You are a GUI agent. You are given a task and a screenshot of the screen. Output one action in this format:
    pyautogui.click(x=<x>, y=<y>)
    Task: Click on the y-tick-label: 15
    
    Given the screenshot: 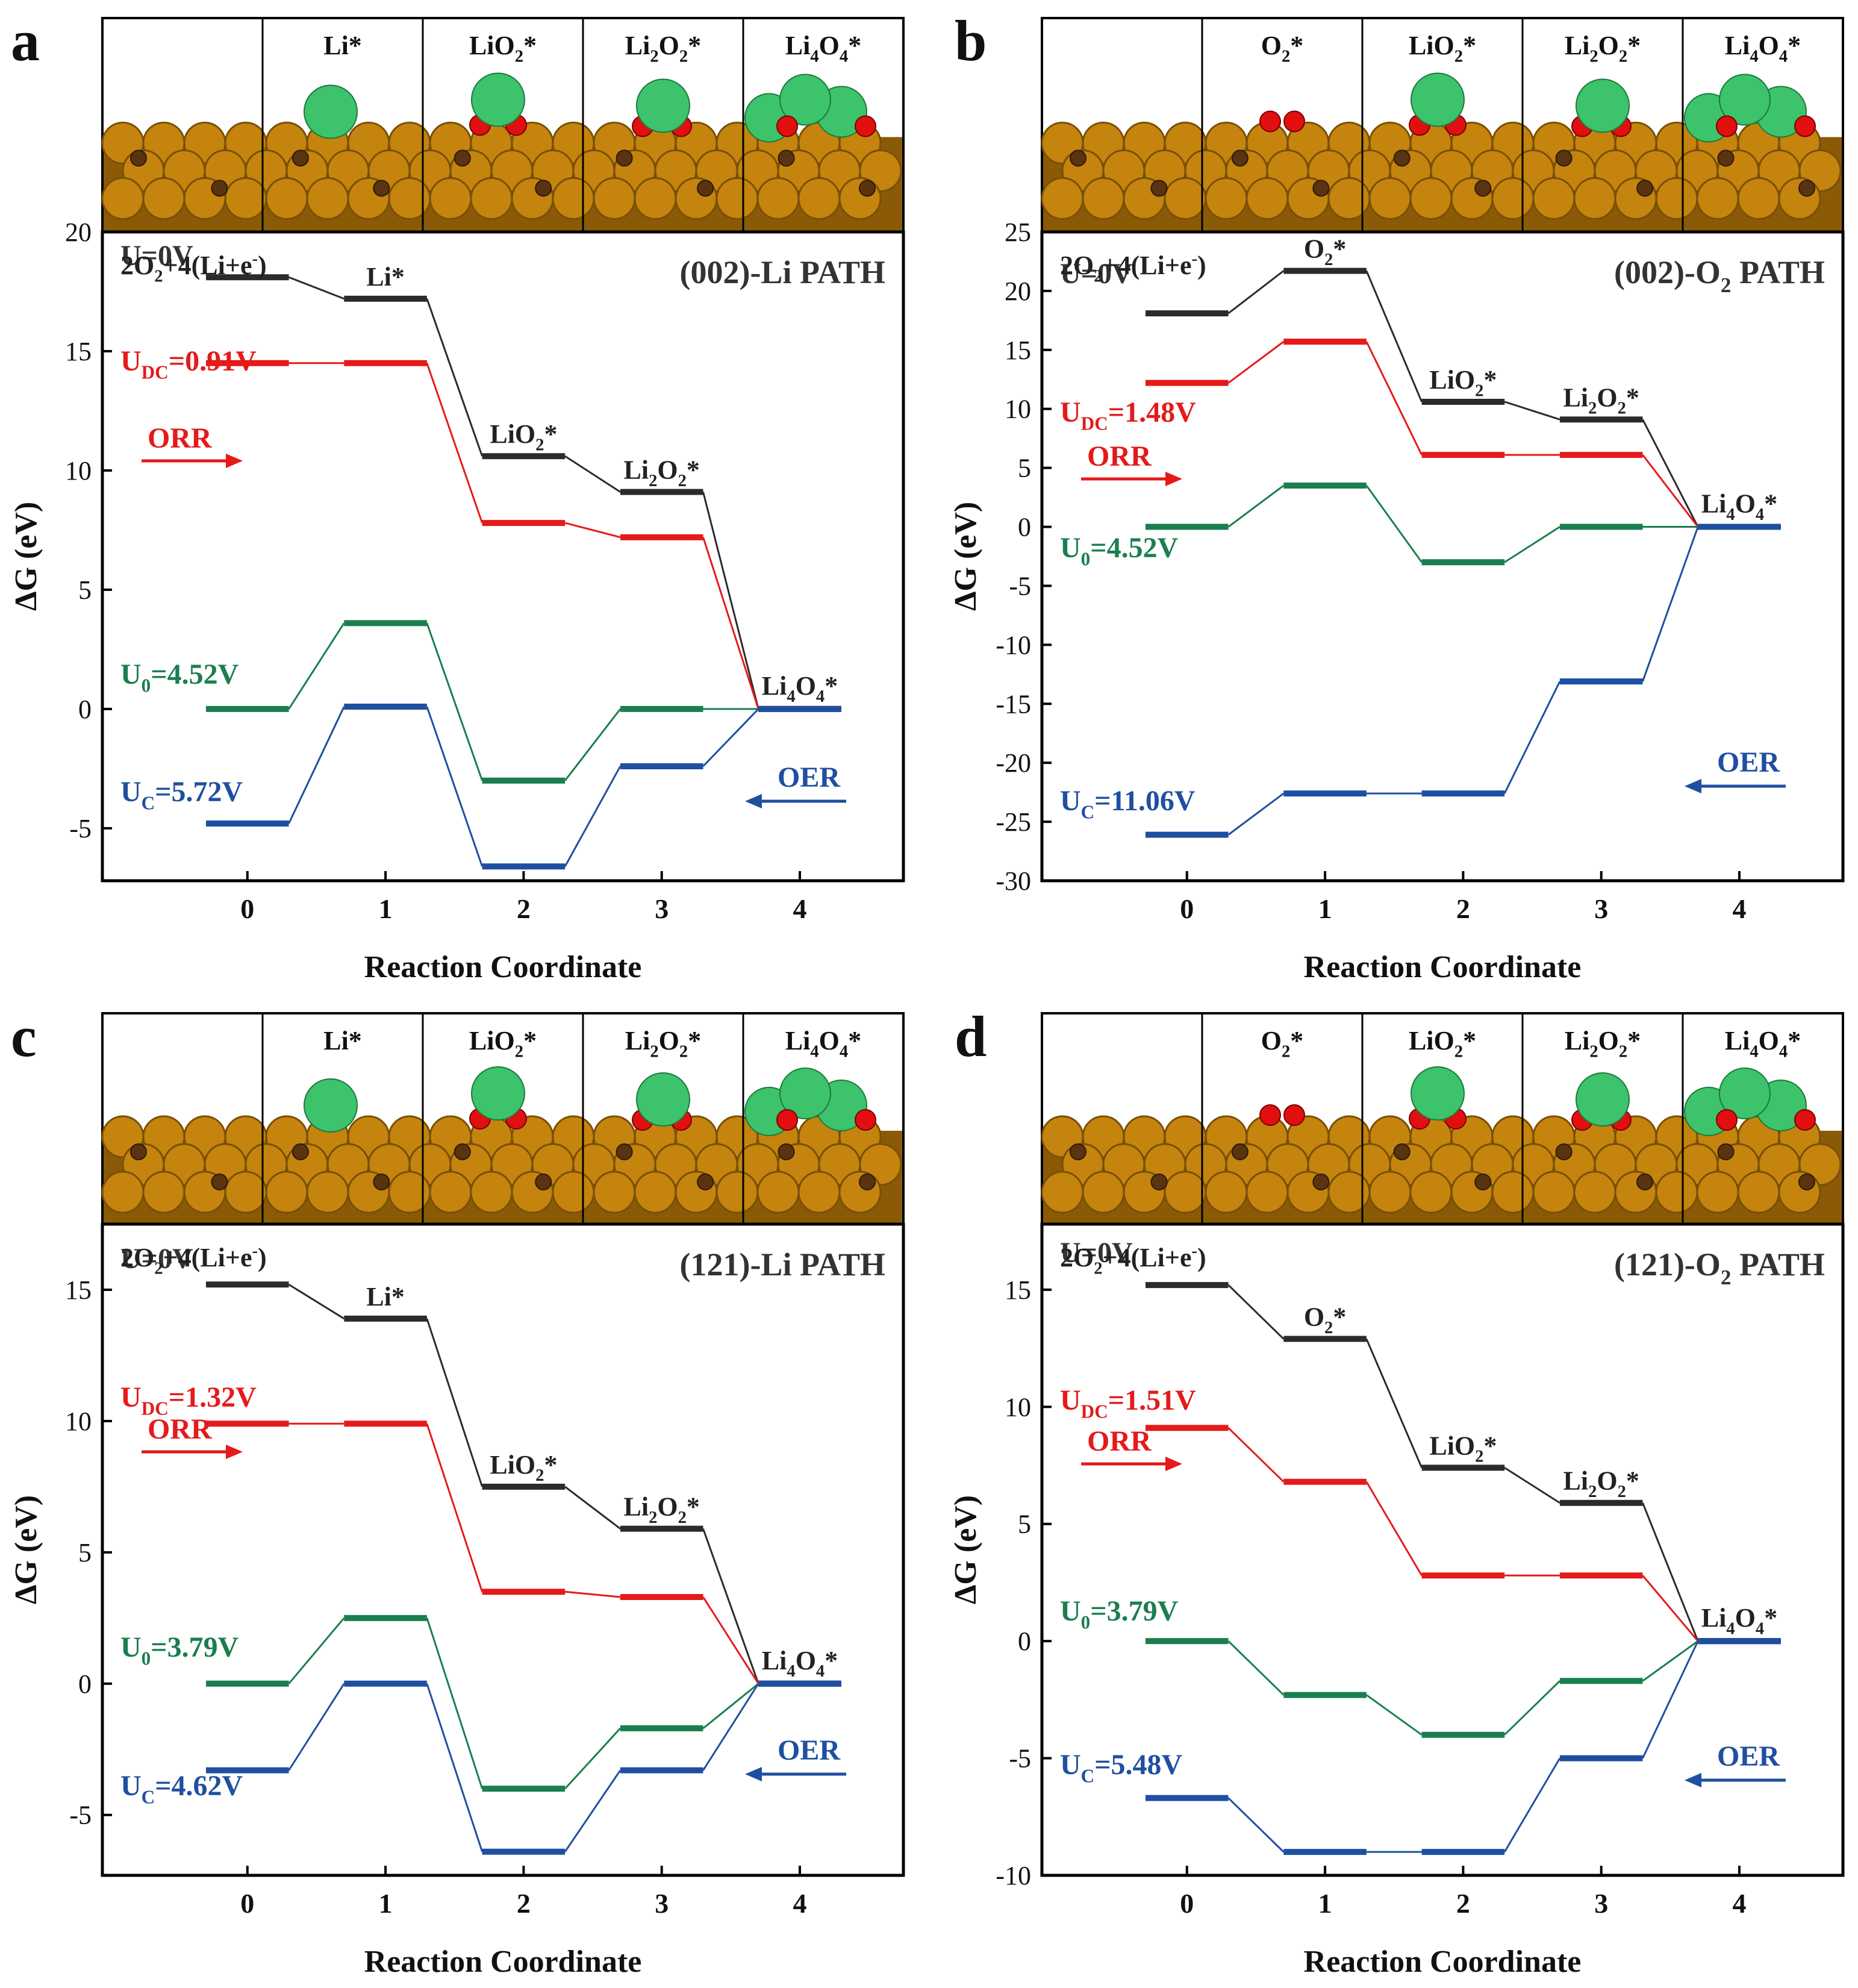 What is the action you would take?
    pyautogui.click(x=1018, y=350)
    